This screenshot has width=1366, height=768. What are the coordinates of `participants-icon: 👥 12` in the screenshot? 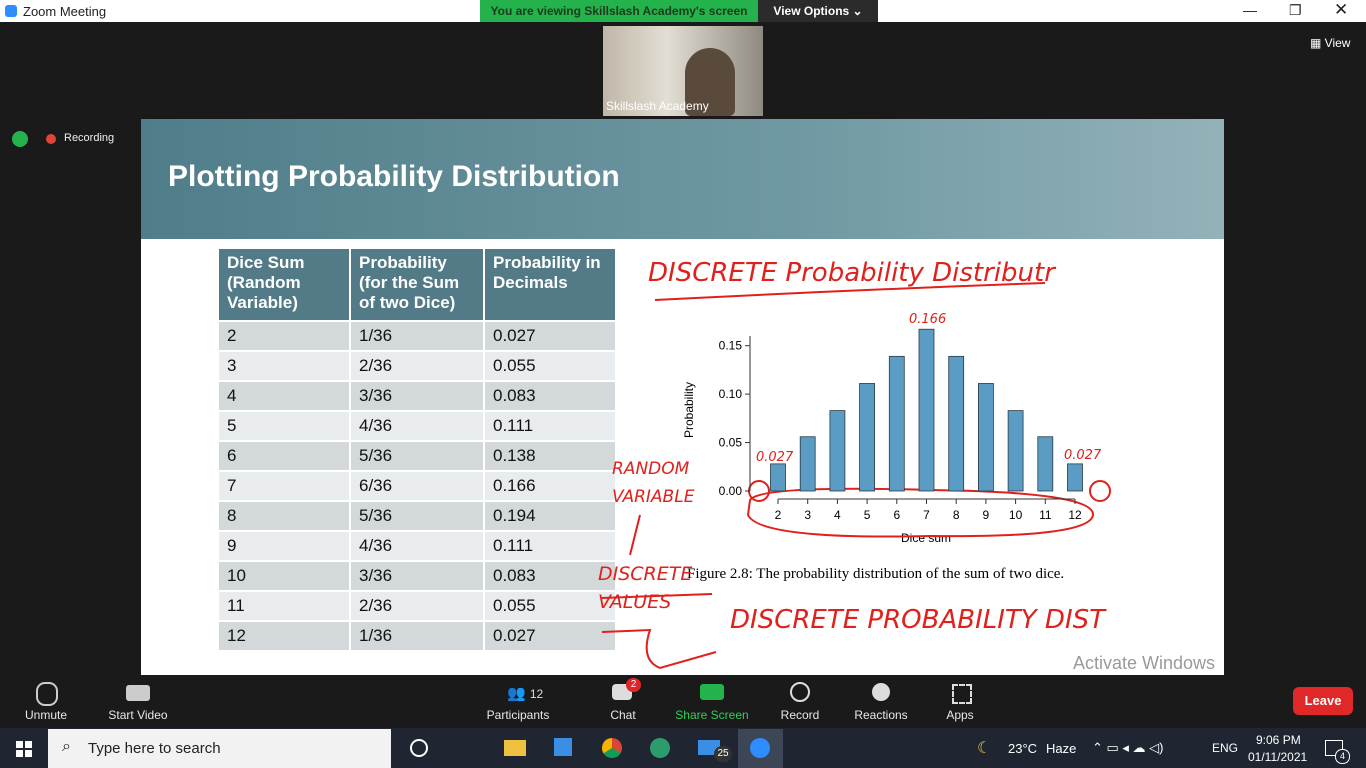 It's located at (525, 693).